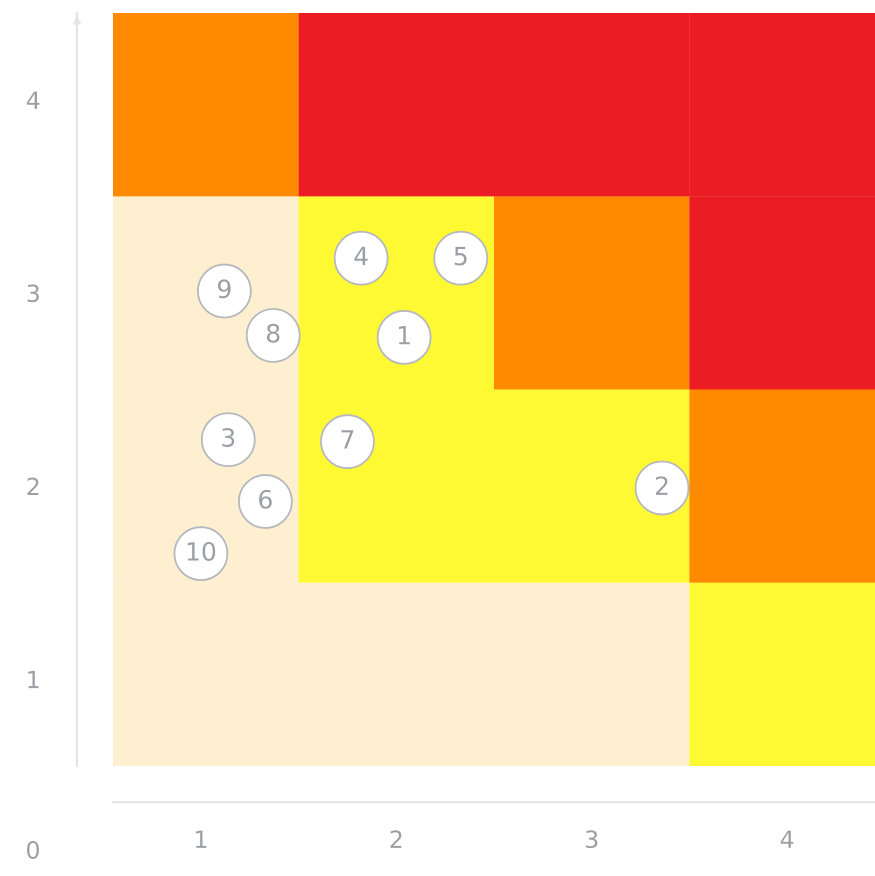  I want to click on annotation: 6, so click(265, 499).